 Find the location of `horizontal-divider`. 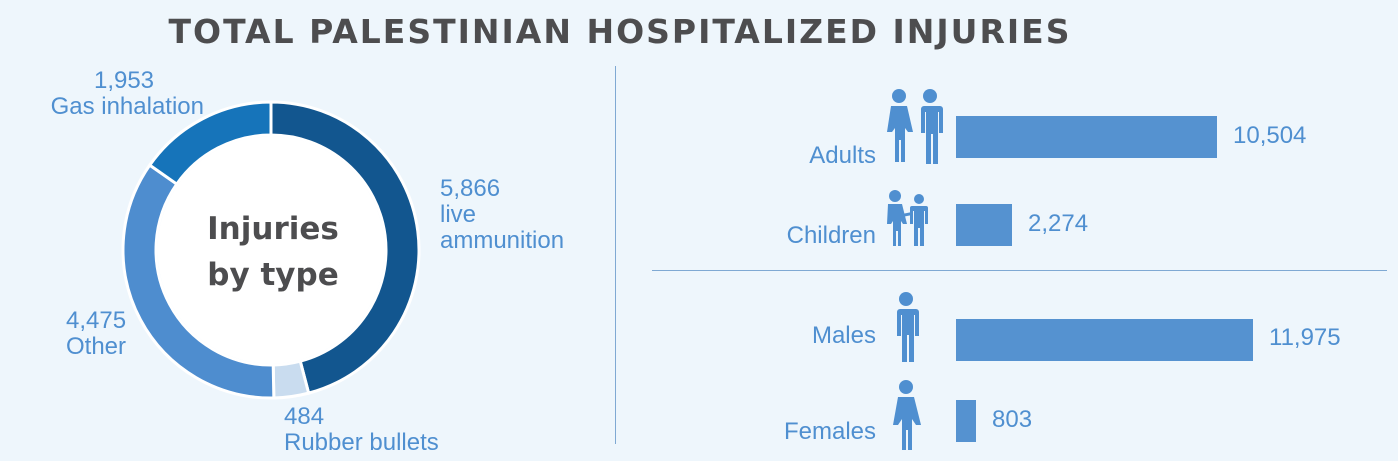

horizontal-divider is located at coordinates (1019, 270).